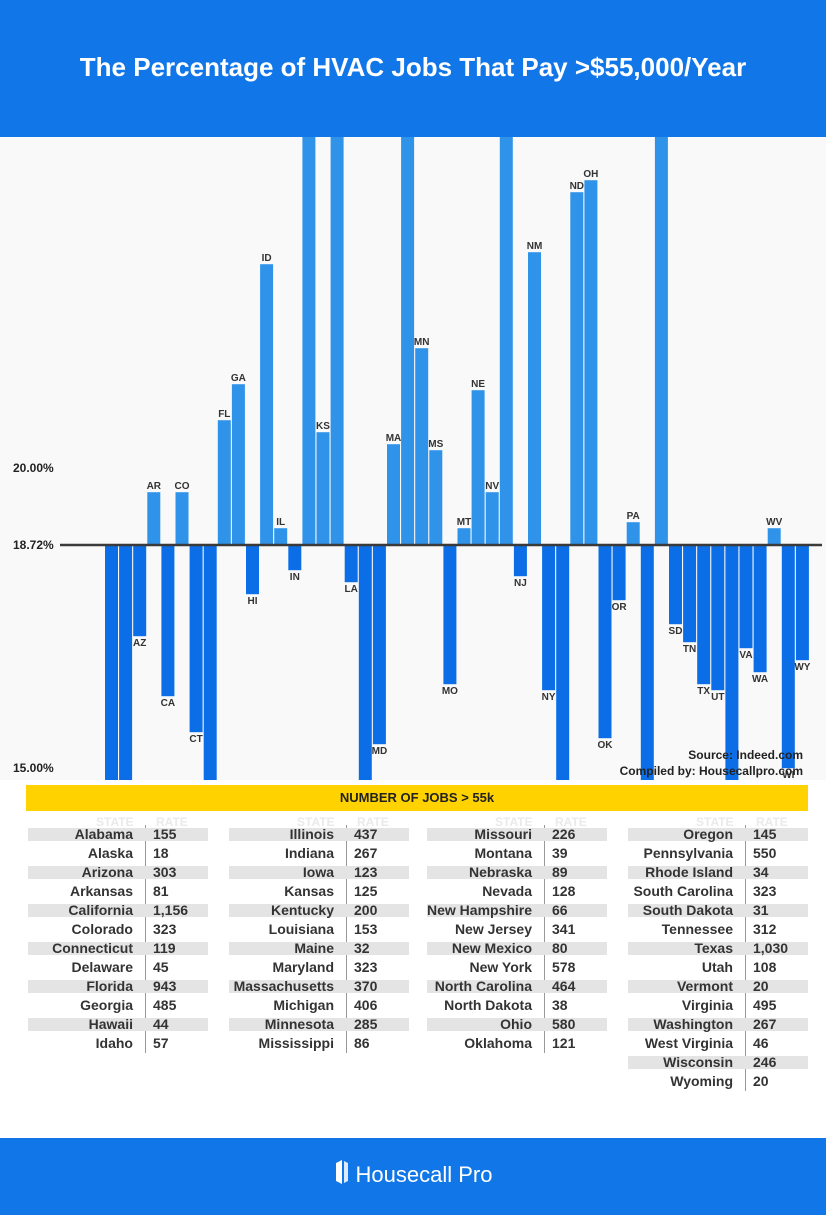  I want to click on bar-label-wi: WI, so click(788, 775).